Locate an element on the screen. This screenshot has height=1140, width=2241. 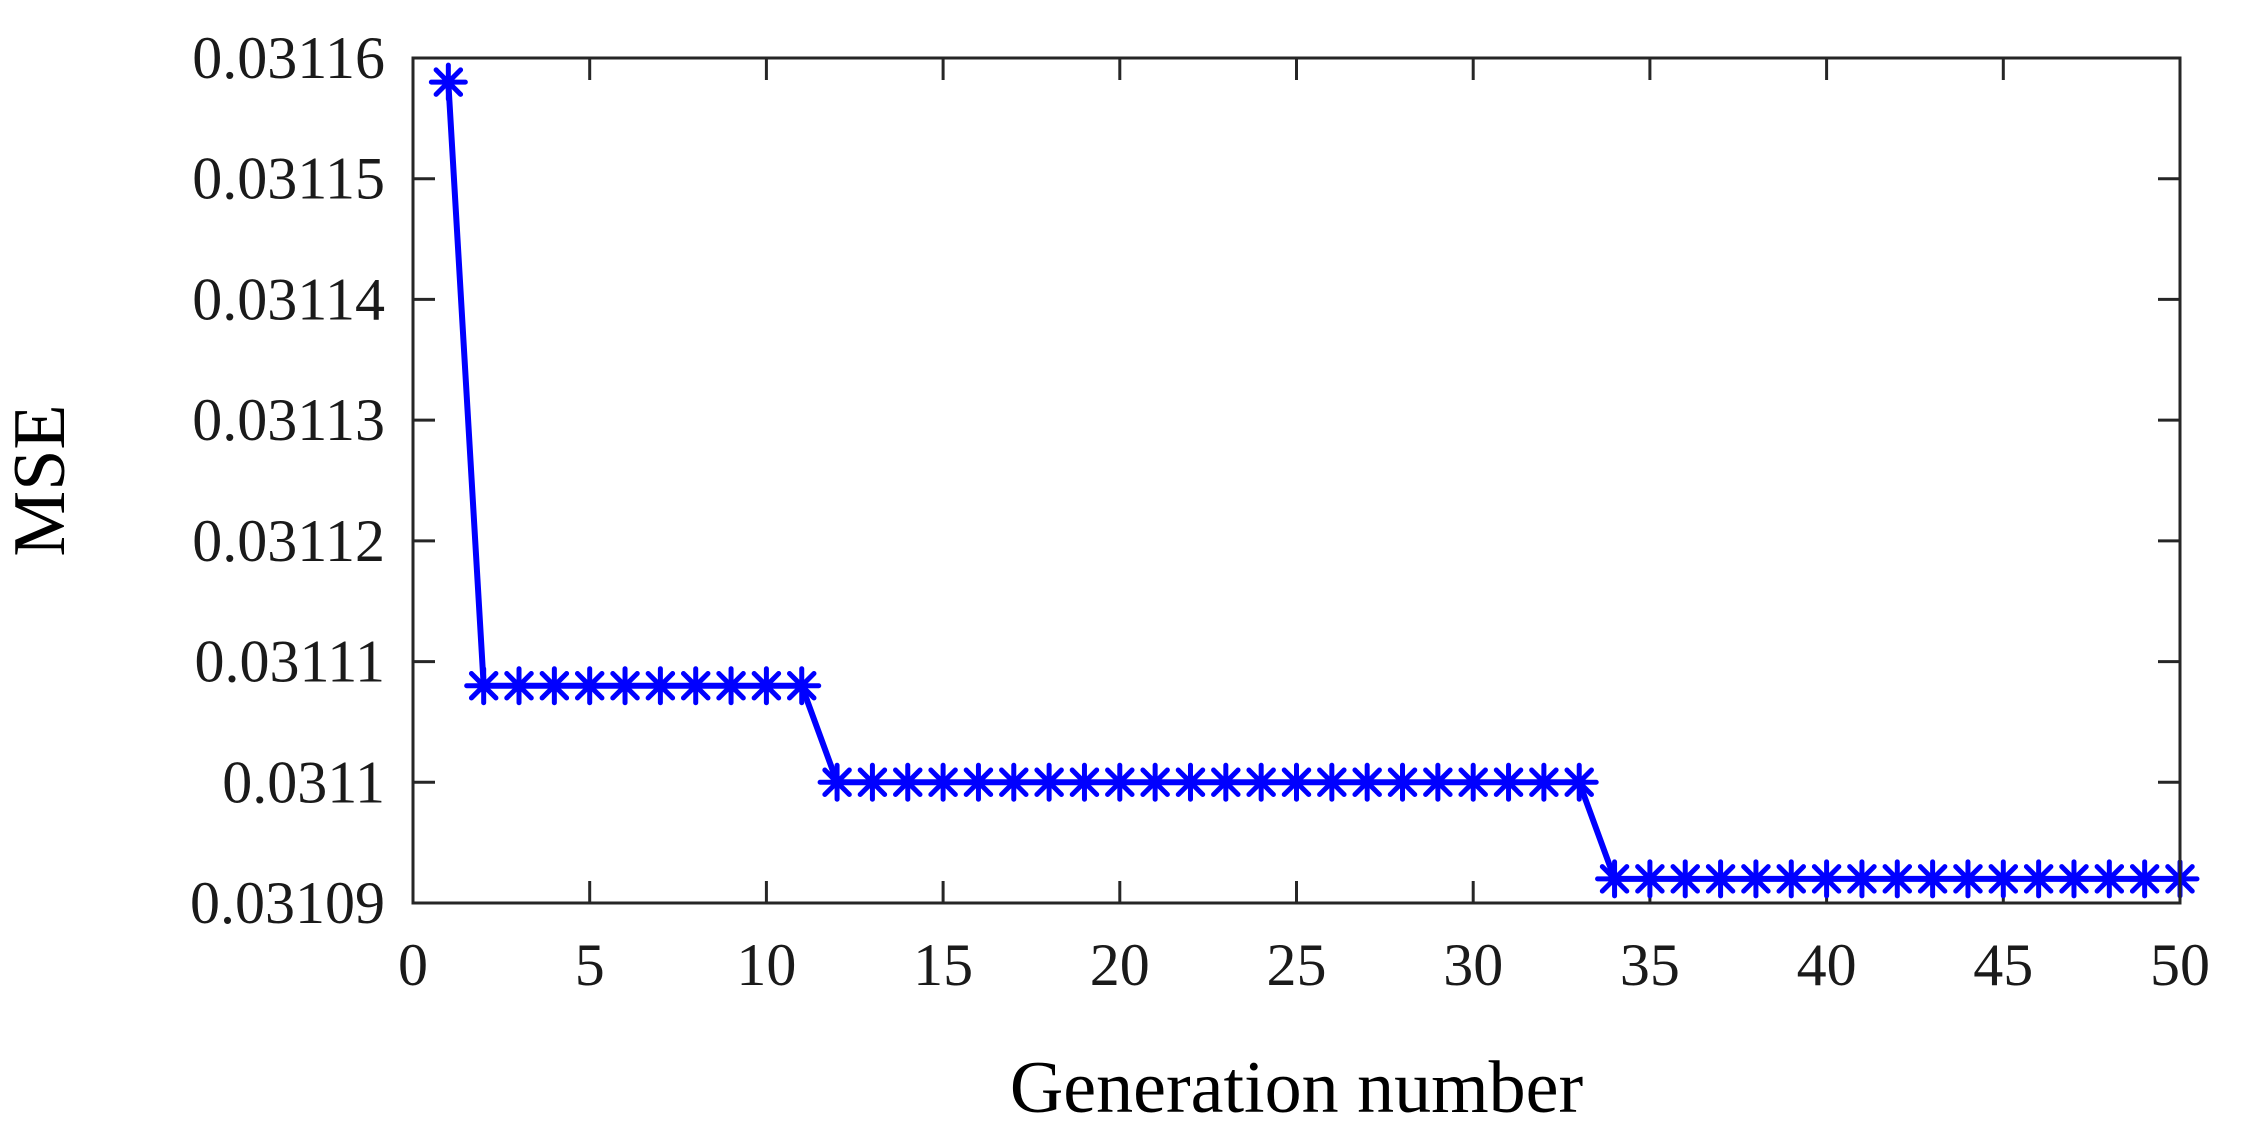
x-axis-title: Generation number is located at coordinates (1296, 1088).